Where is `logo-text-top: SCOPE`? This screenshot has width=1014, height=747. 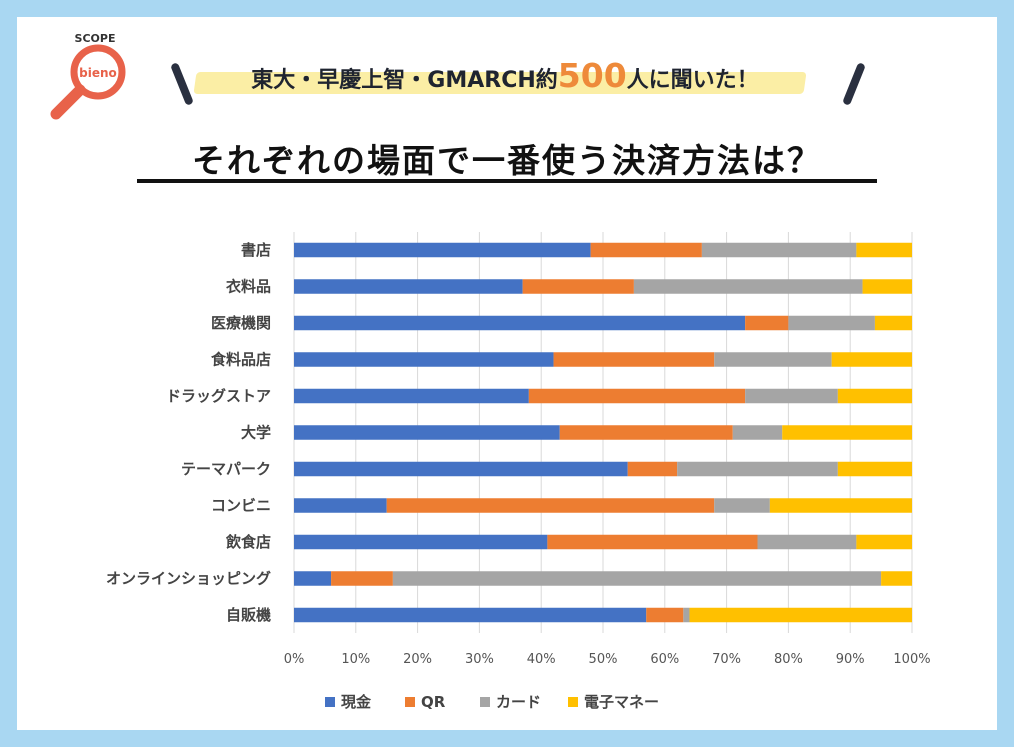
logo-text-top: SCOPE is located at coordinates (95, 38).